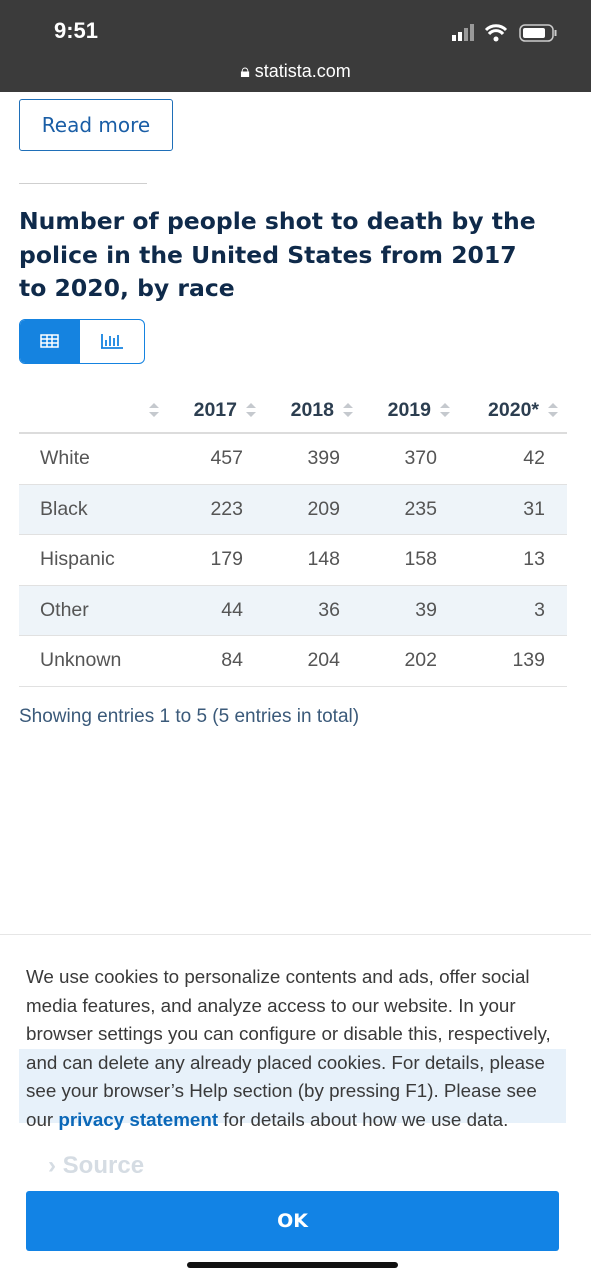  What do you see at coordinates (528, 660) in the screenshot?
I see `cell-value: 139` at bounding box center [528, 660].